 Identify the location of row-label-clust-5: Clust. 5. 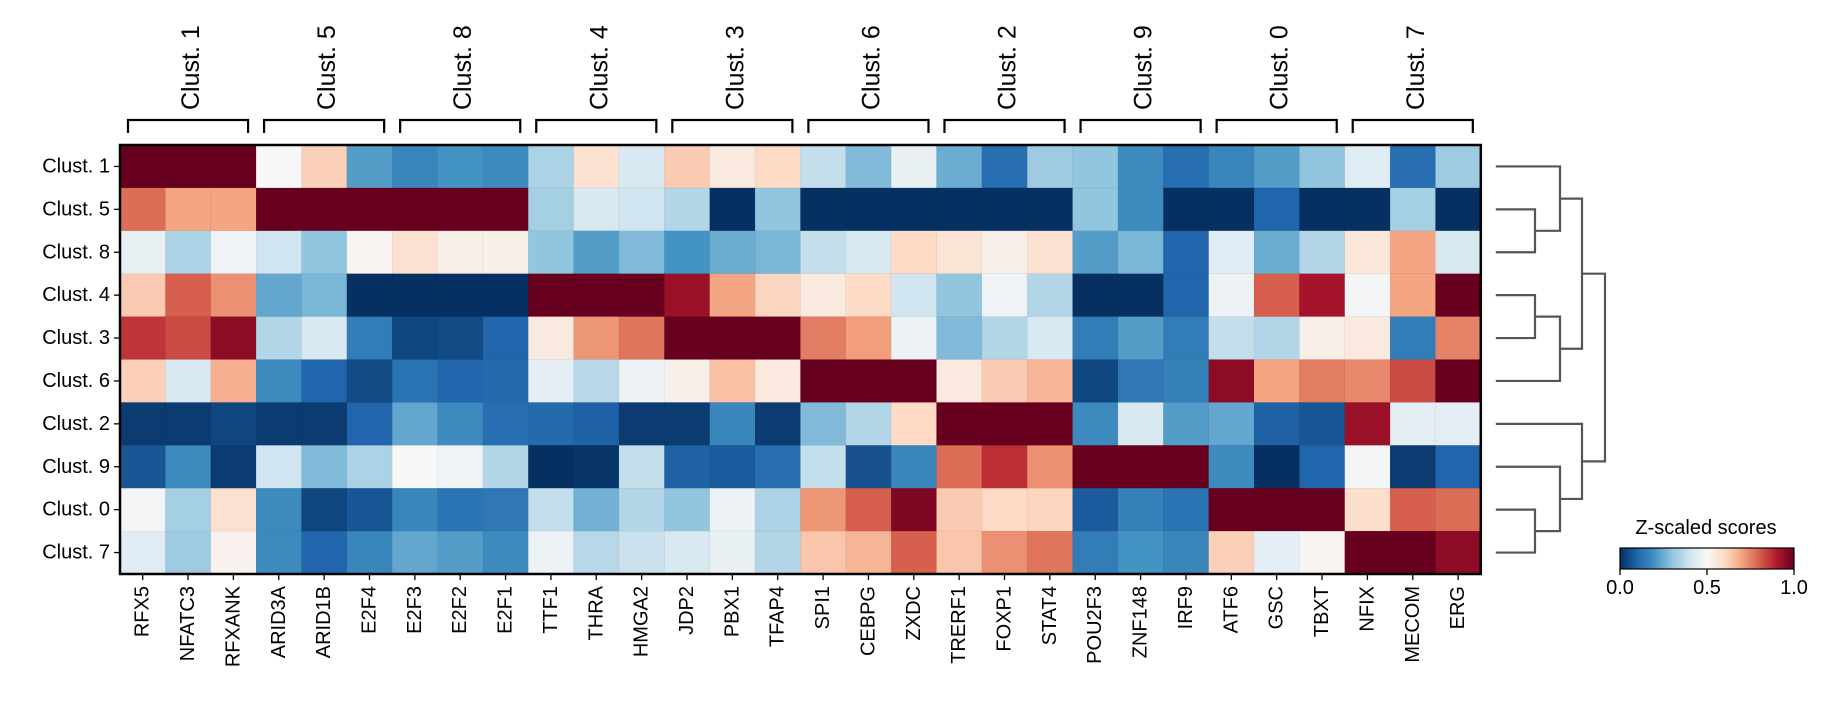
(76, 209).